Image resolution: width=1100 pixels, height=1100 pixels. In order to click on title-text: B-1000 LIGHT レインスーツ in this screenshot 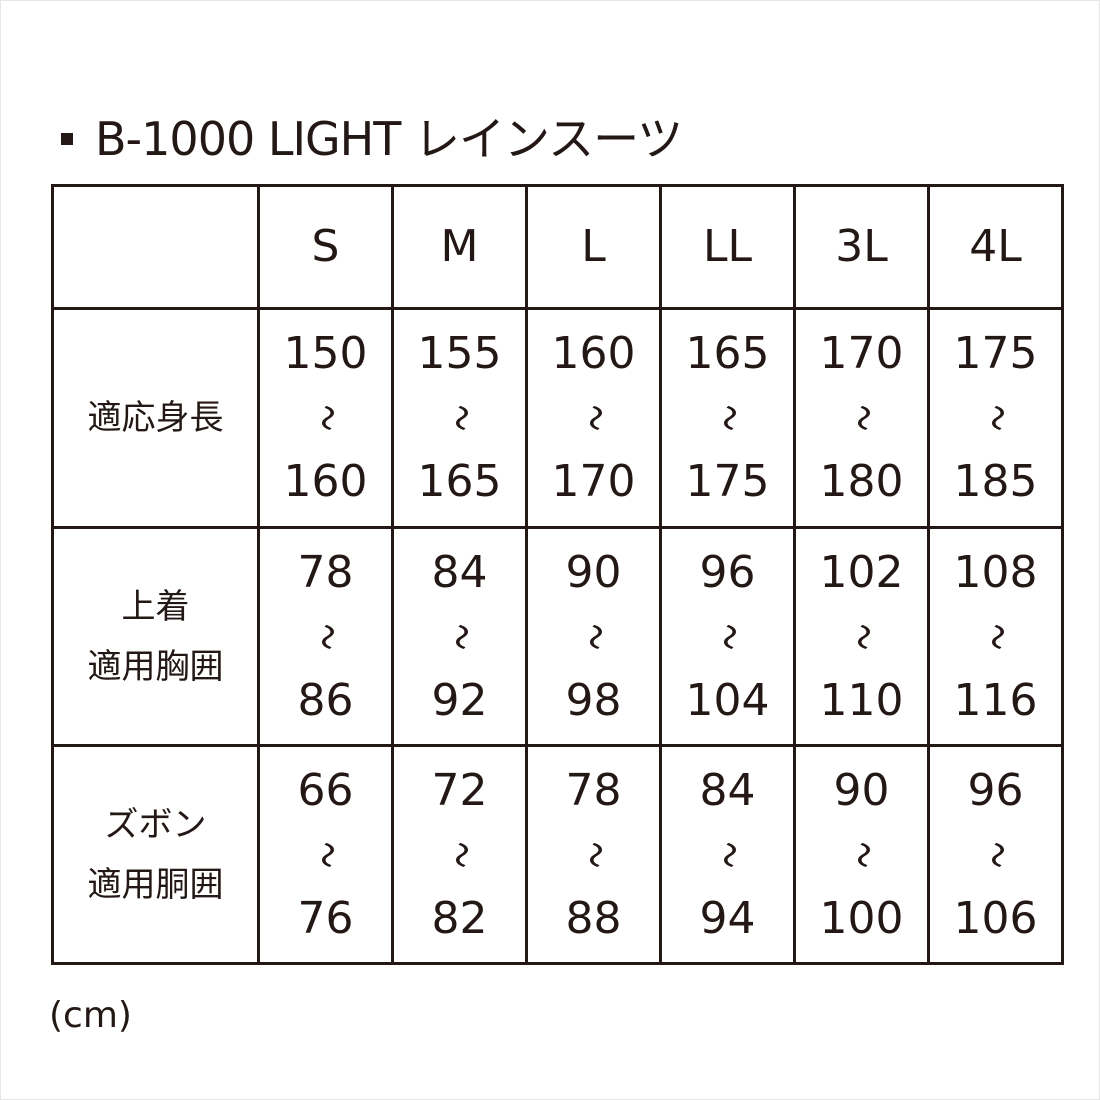, I will do `click(389, 139)`.